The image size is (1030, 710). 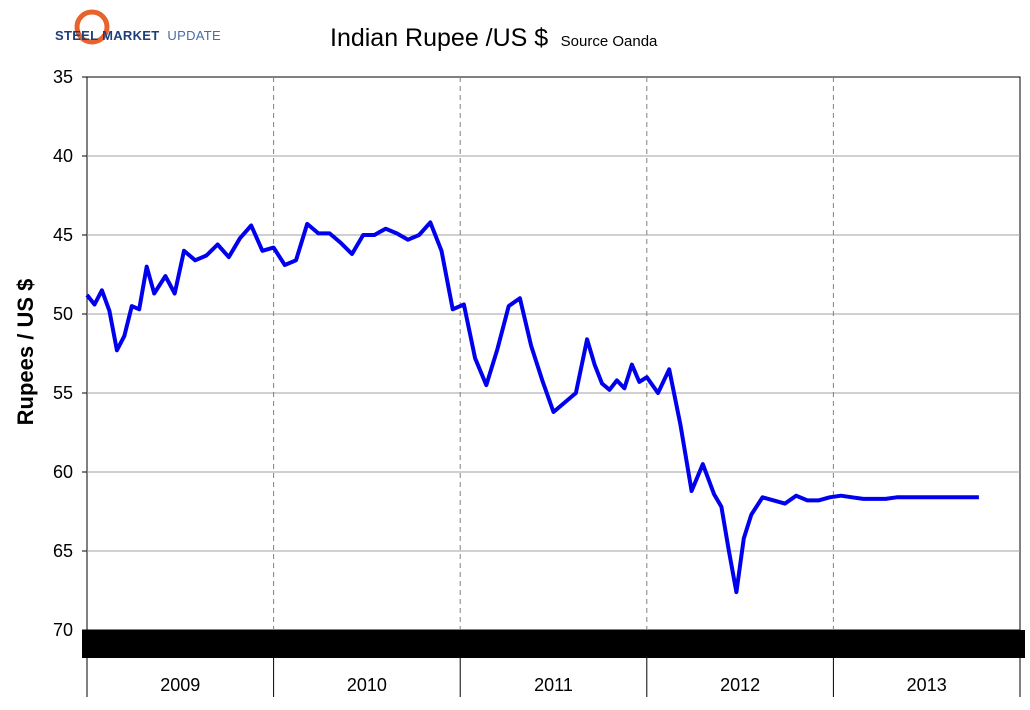 I want to click on logo-text: STEEL MARKET UPDATE, so click(x=138, y=35).